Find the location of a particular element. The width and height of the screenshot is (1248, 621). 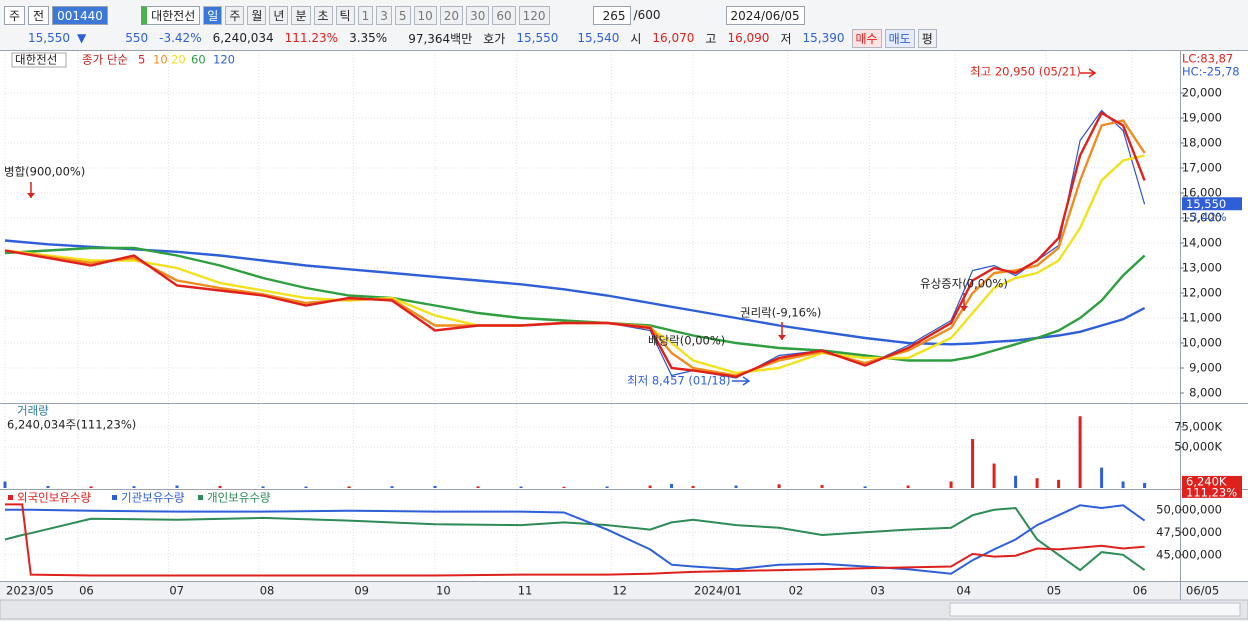

legend-marker is located at coordinates (200, 497).